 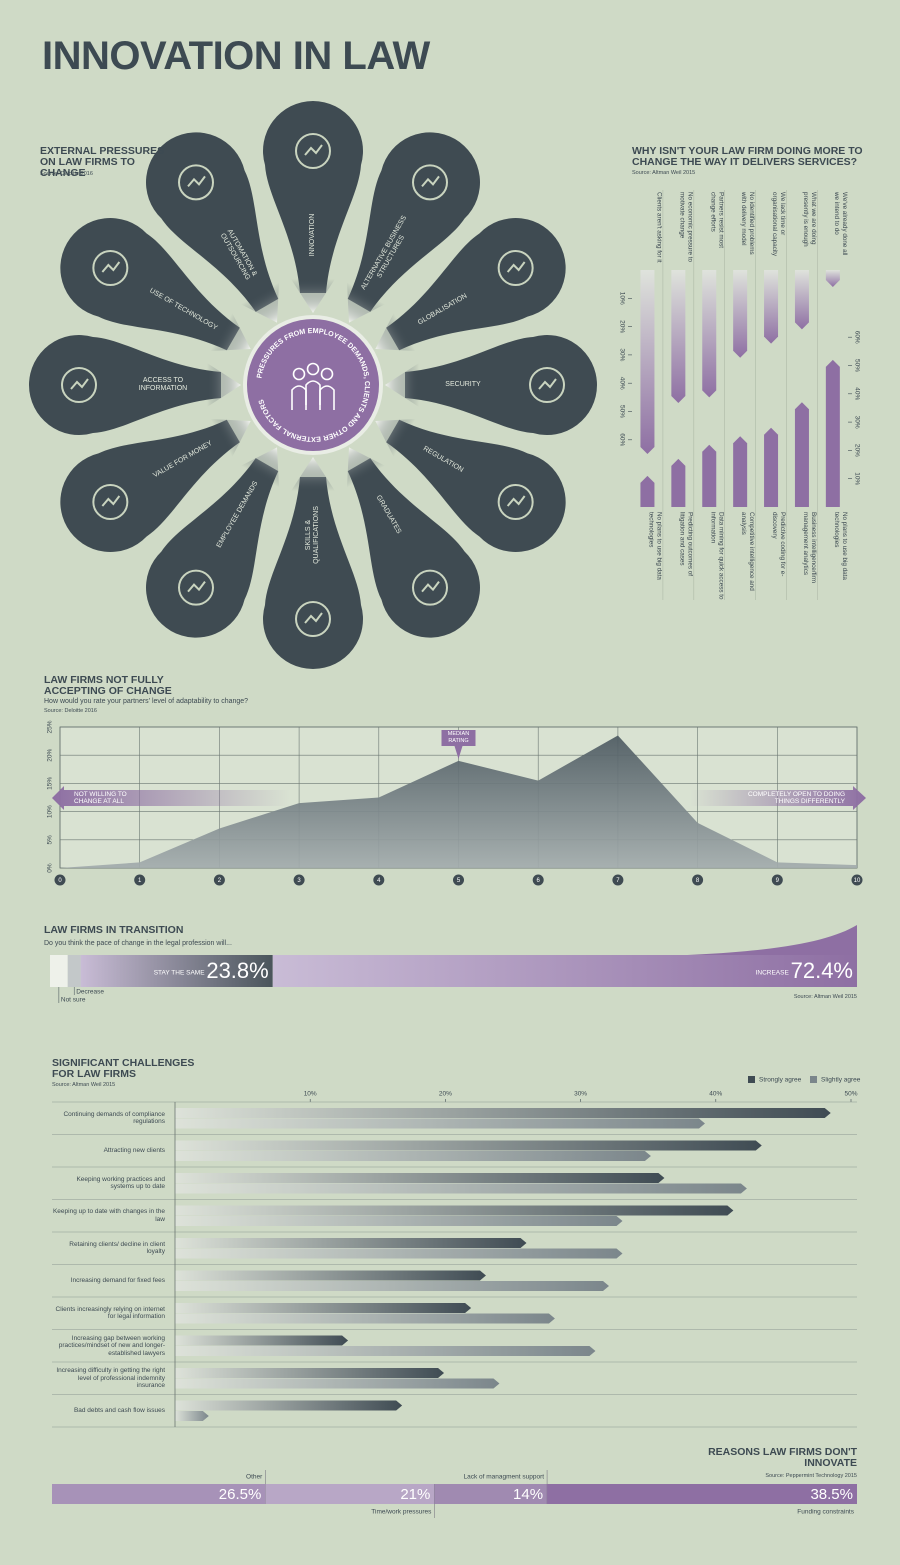 What do you see at coordinates (458, 801) in the screenshot?
I see `area` at bounding box center [458, 801].